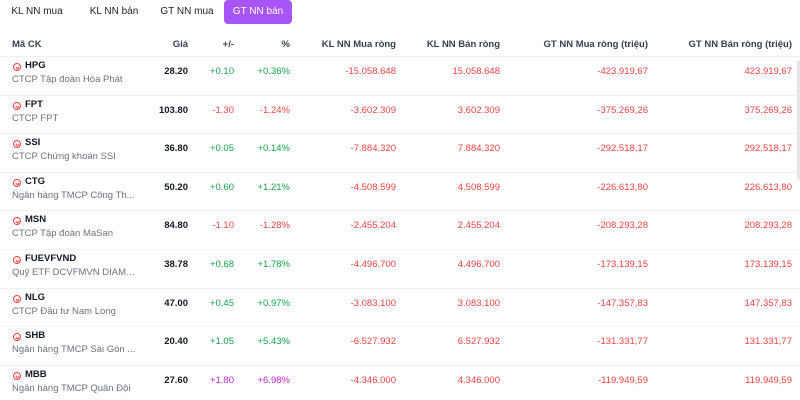  What do you see at coordinates (274, 264) in the screenshot?
I see `percent-change: +1.78%` at bounding box center [274, 264].